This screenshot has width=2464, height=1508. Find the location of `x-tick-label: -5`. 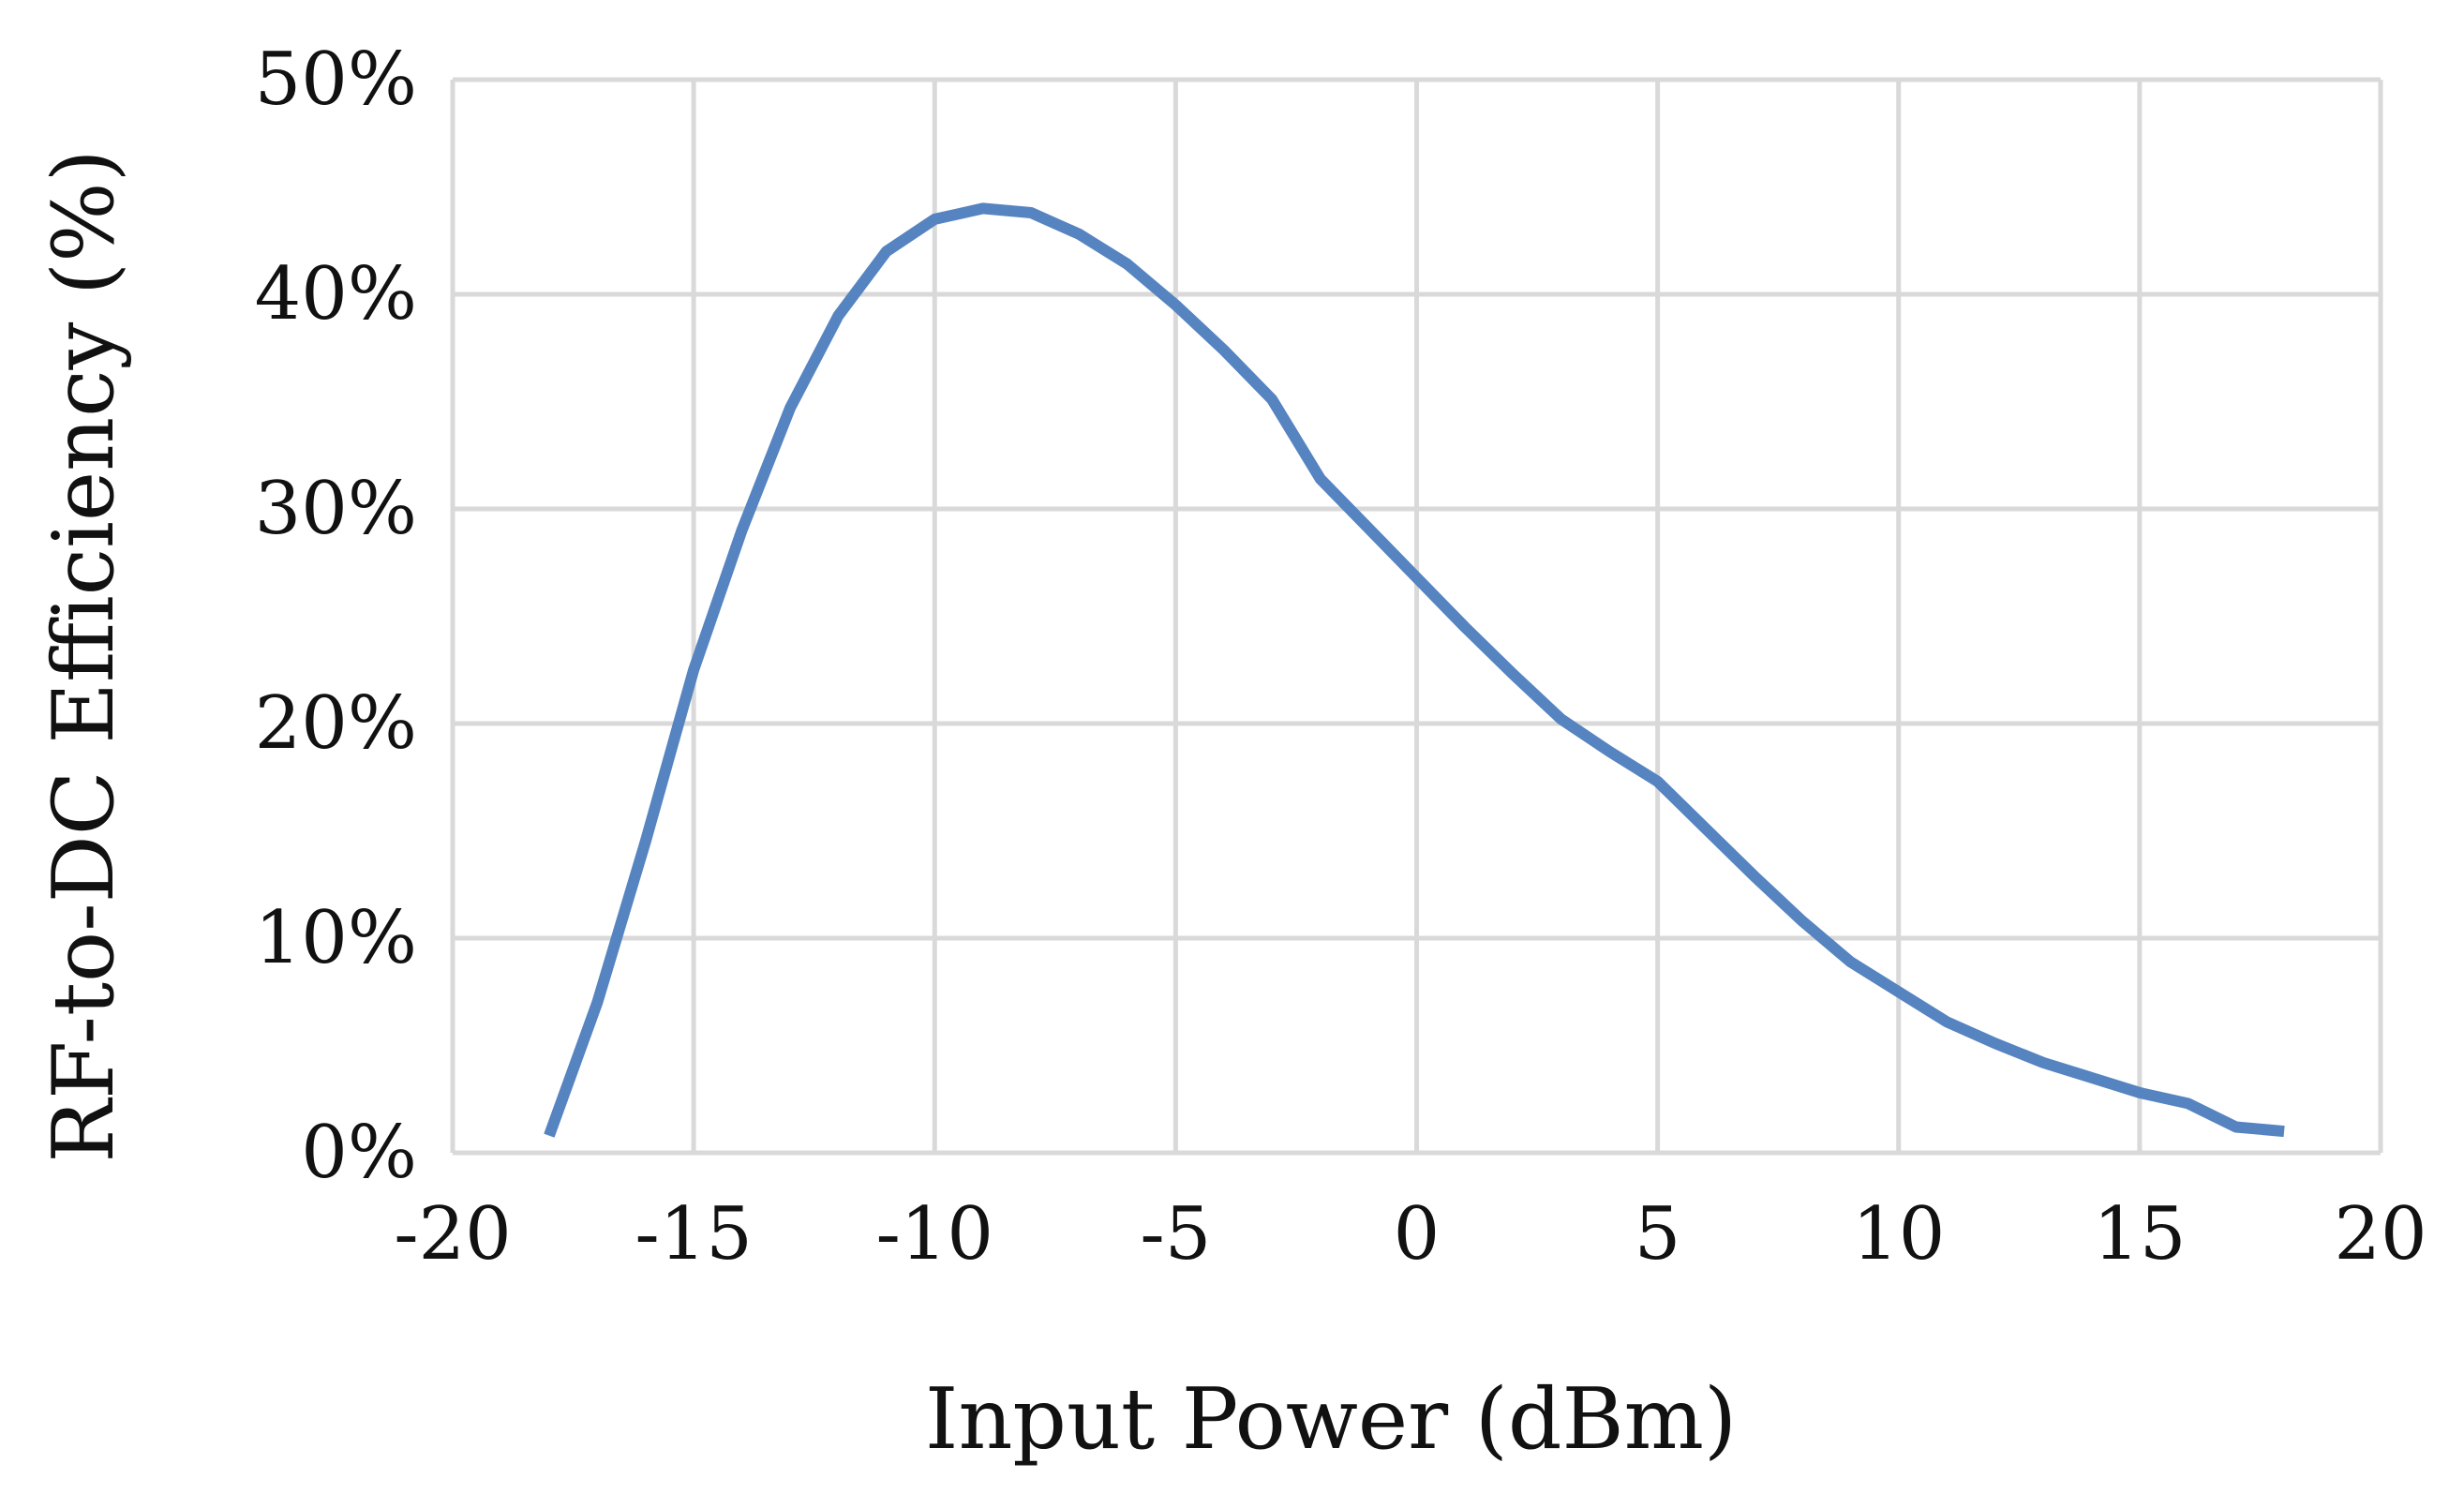

x-tick-label: -5 is located at coordinates (1175, 1234).